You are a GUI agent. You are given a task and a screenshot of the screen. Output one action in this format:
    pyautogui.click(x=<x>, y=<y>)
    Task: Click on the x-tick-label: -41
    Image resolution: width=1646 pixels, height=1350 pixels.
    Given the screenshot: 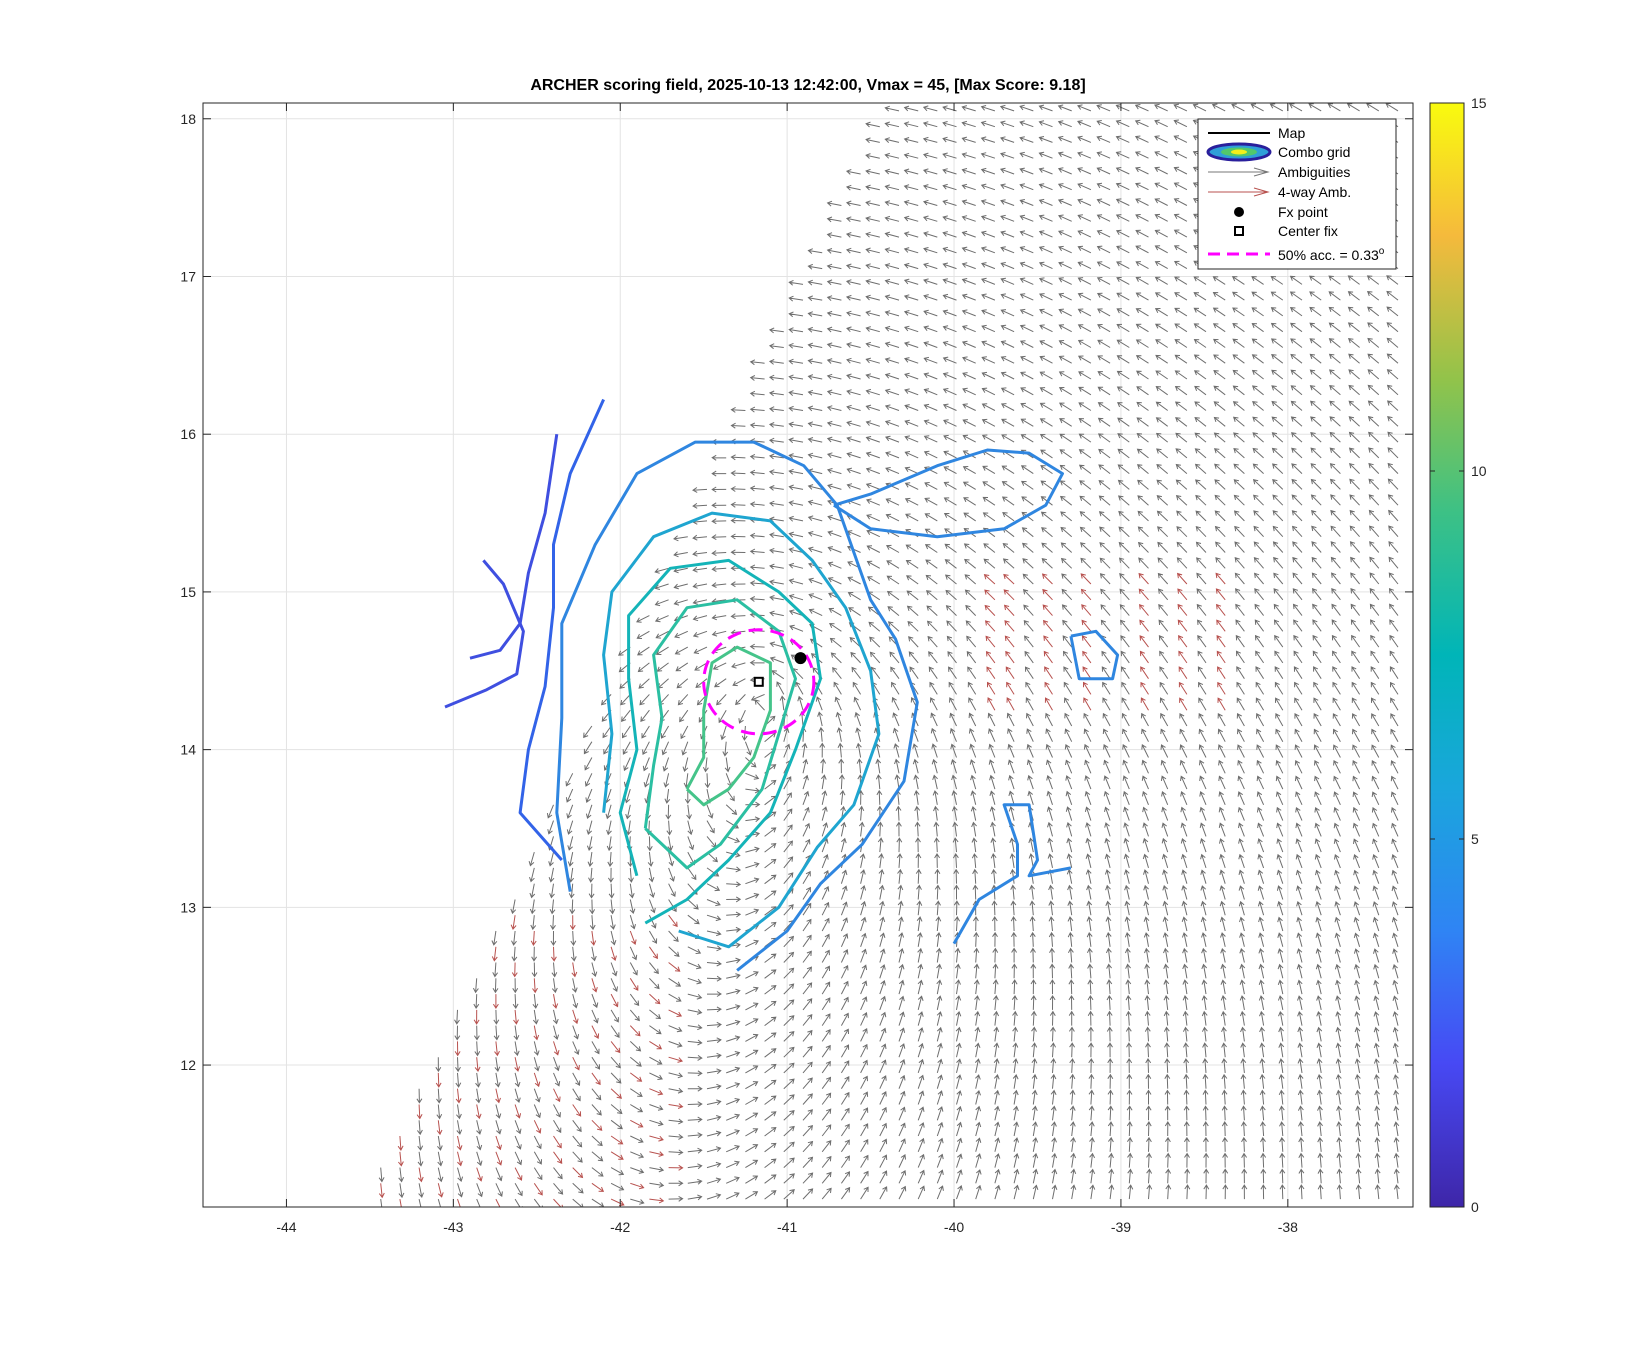 What is the action you would take?
    pyautogui.click(x=787, y=1227)
    